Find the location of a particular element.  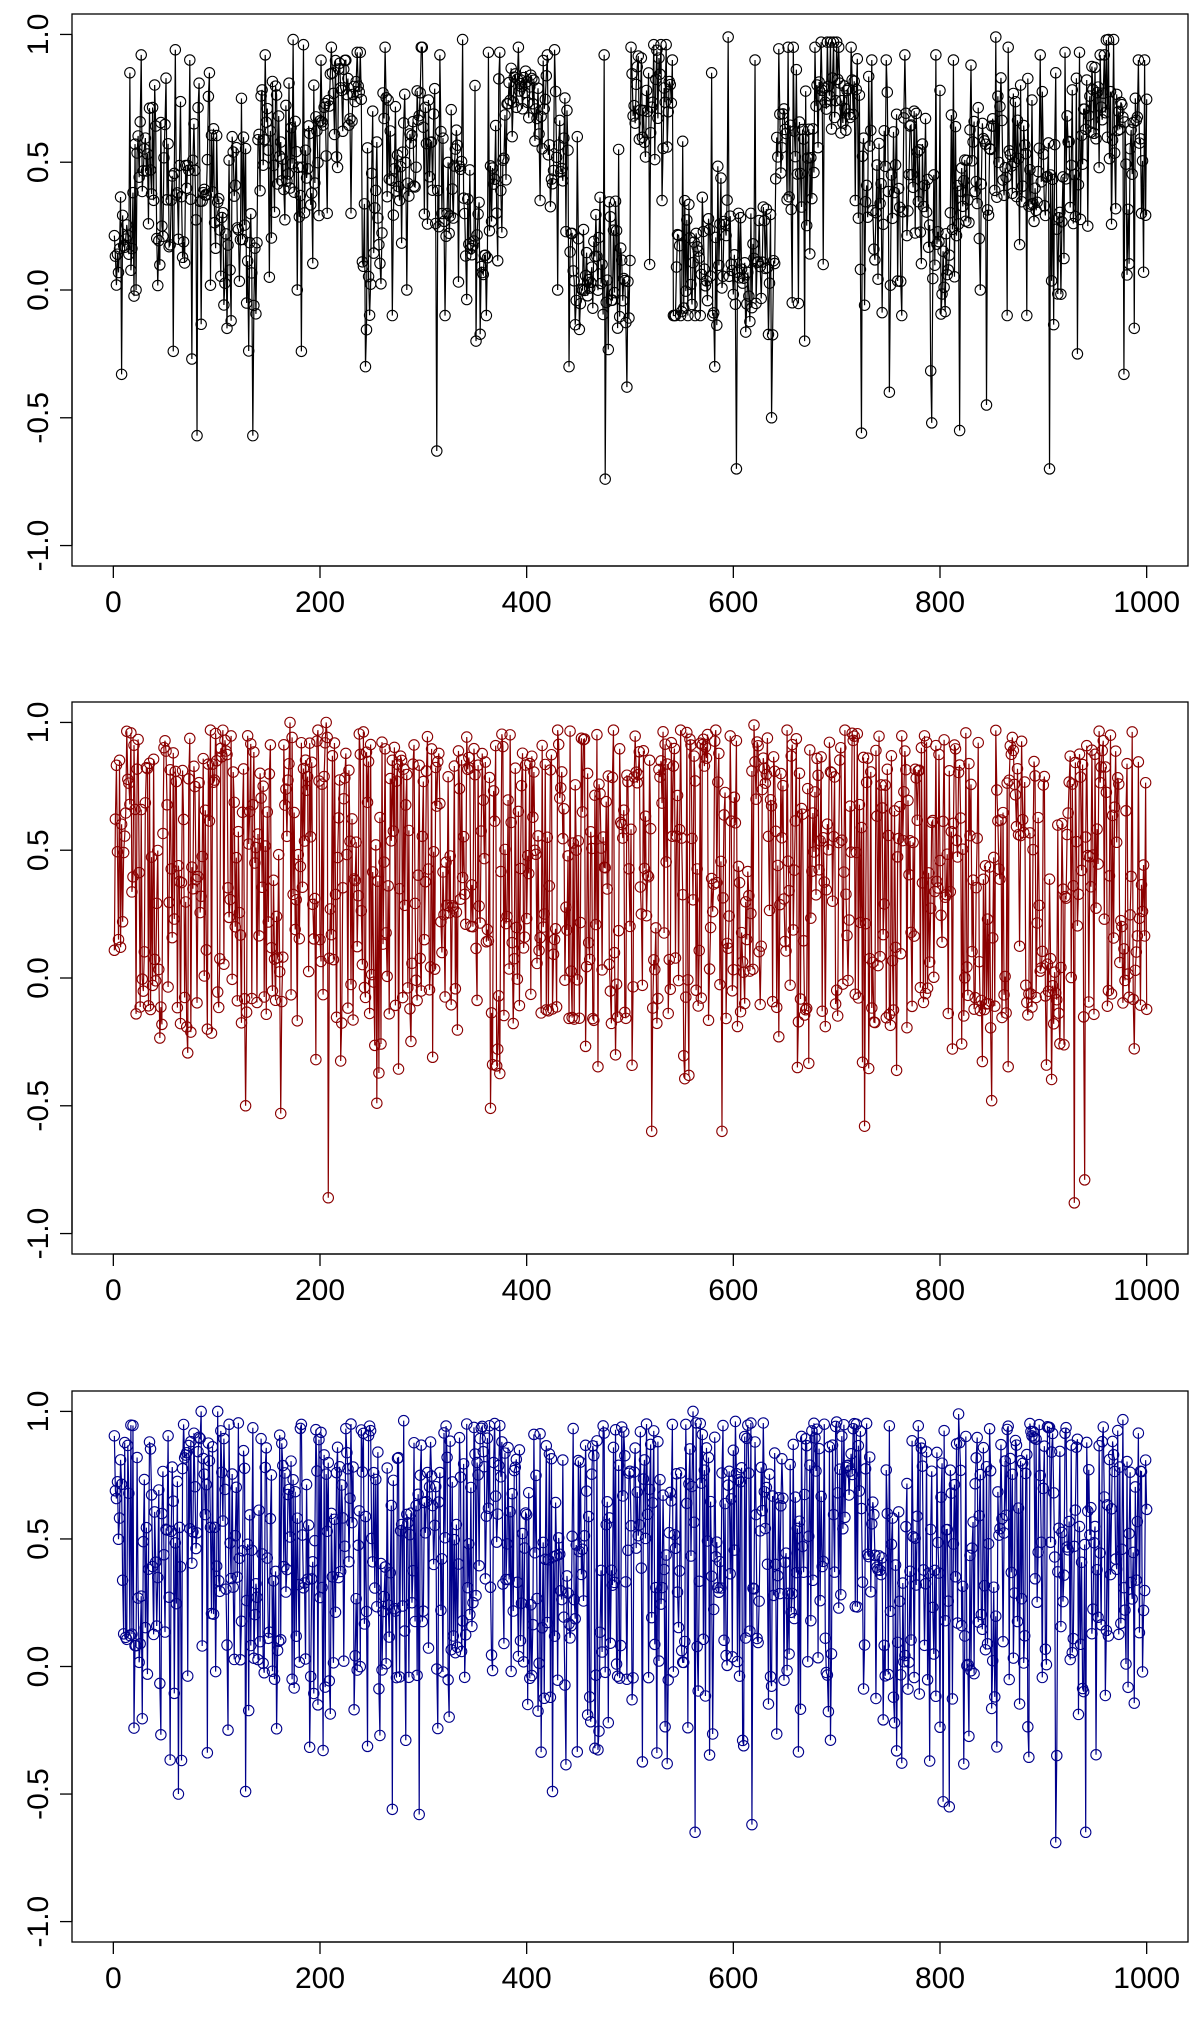

y-axis: -1.0-0.50.00.51.0 is located at coordinates (47, 292).